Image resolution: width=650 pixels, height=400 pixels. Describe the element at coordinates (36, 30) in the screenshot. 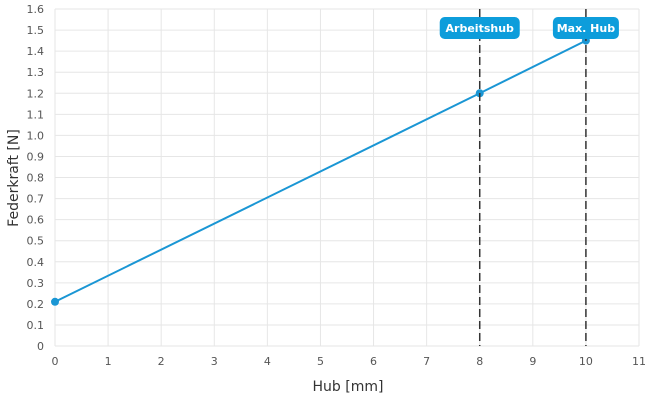

I see `y-tick-label: 1.5` at that location.